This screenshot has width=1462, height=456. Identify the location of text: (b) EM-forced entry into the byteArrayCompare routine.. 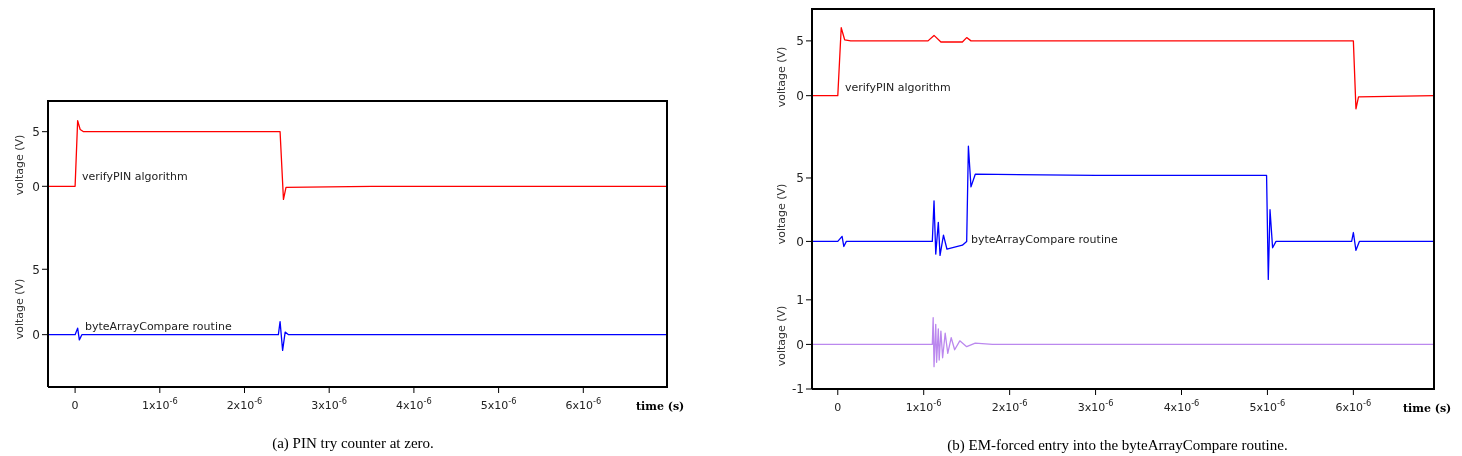
(1117, 445).